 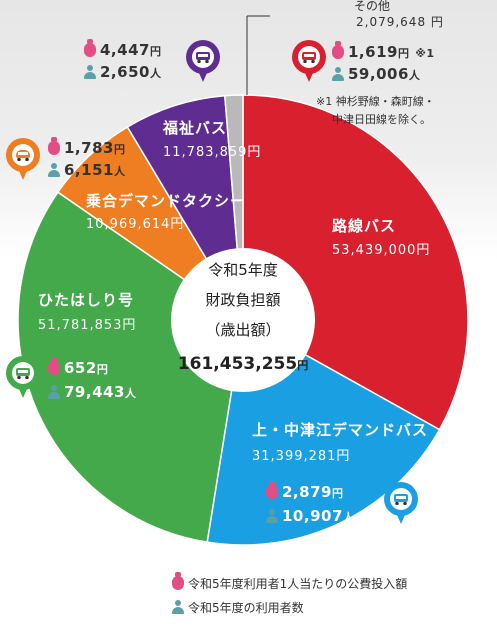 I want to click on stat-kami-cost: 2,879円, so click(x=305, y=491).